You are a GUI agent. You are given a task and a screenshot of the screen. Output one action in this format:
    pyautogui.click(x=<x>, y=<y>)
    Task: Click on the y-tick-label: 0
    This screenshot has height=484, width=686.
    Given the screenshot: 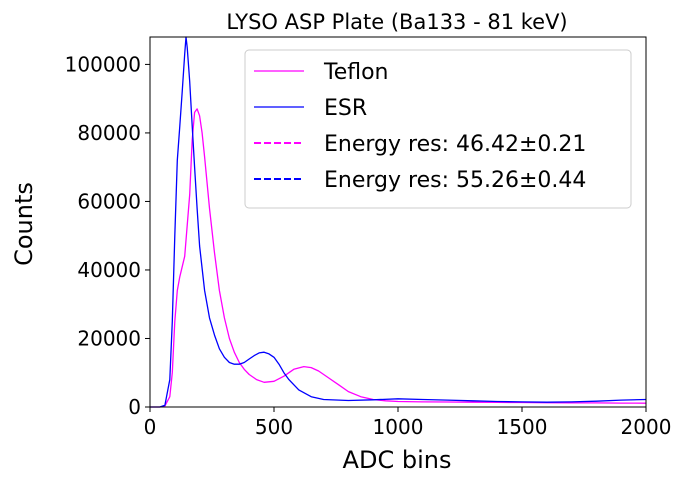 What is the action you would take?
    pyautogui.click(x=134, y=407)
    